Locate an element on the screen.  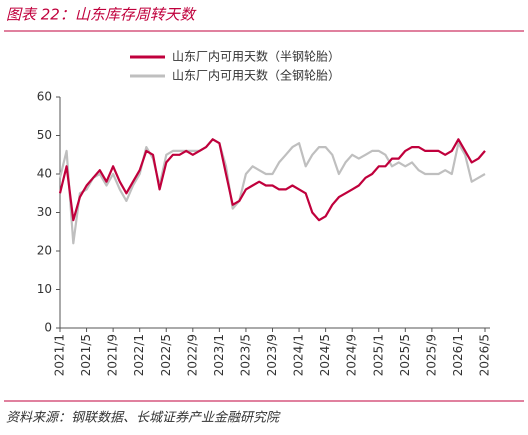
x-tick-label: 2026/5 is located at coordinates (485, 355).